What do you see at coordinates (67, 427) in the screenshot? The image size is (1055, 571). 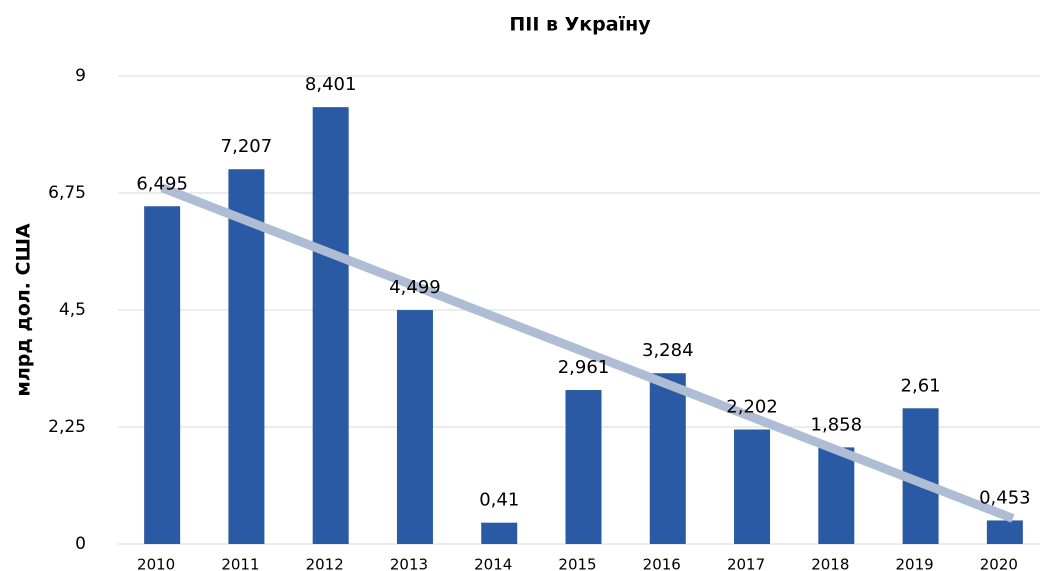 I see `y-tick-label: 2,25` at bounding box center [67, 427].